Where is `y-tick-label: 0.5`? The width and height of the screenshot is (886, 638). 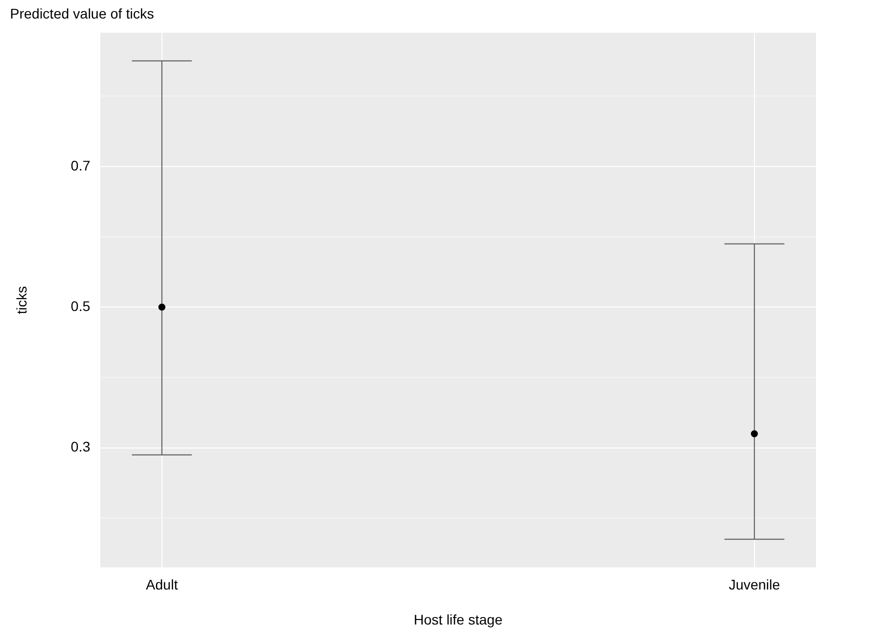
y-tick-label: 0.5 is located at coordinates (80, 306).